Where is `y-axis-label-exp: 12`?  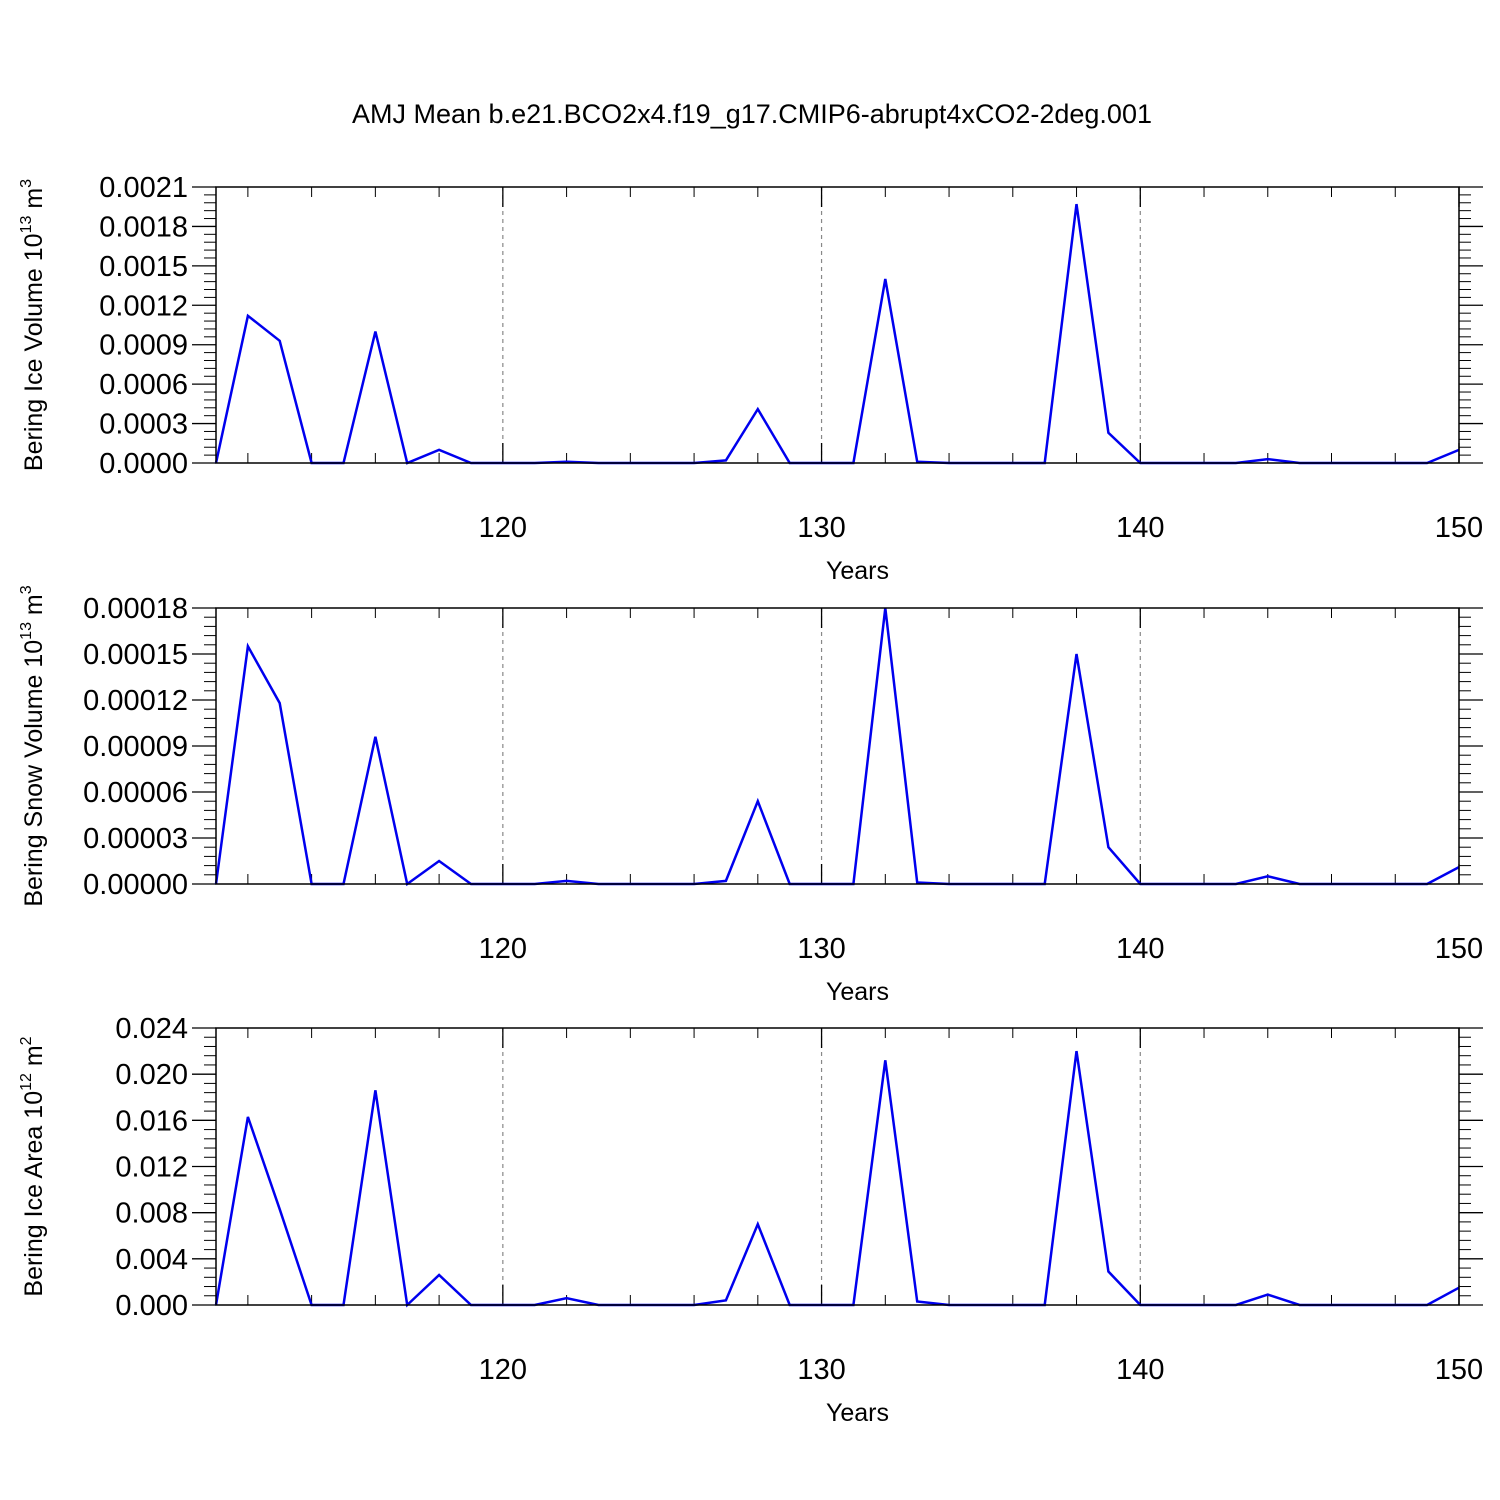
y-axis-label-exp: 12 is located at coordinates (26, 1082).